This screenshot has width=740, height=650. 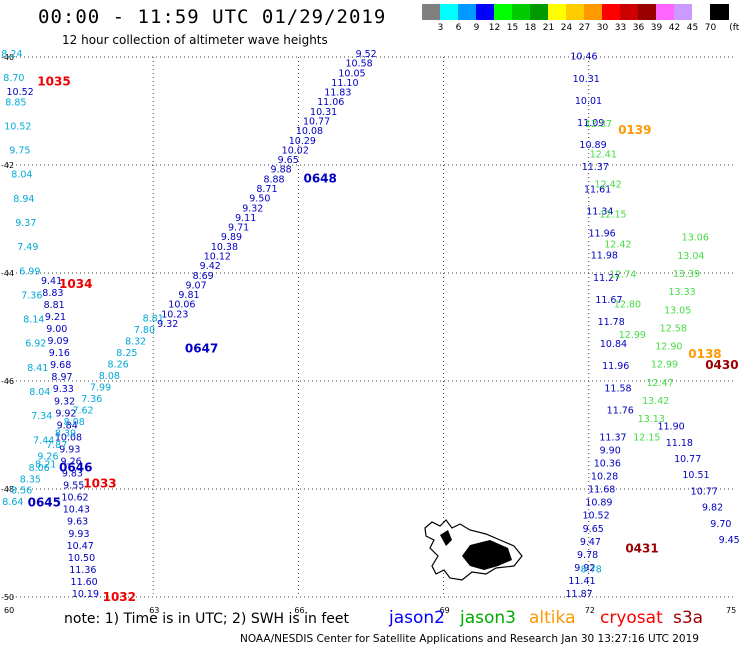 What do you see at coordinates (651, 419) in the screenshot?
I see `wave-height-label: 13.13` at bounding box center [651, 419].